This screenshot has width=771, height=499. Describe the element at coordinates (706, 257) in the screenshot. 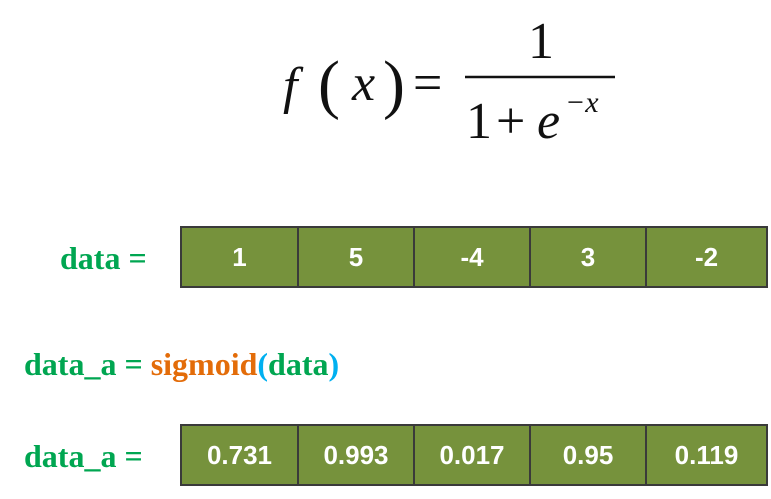

I see `data-cell: -2` at that location.